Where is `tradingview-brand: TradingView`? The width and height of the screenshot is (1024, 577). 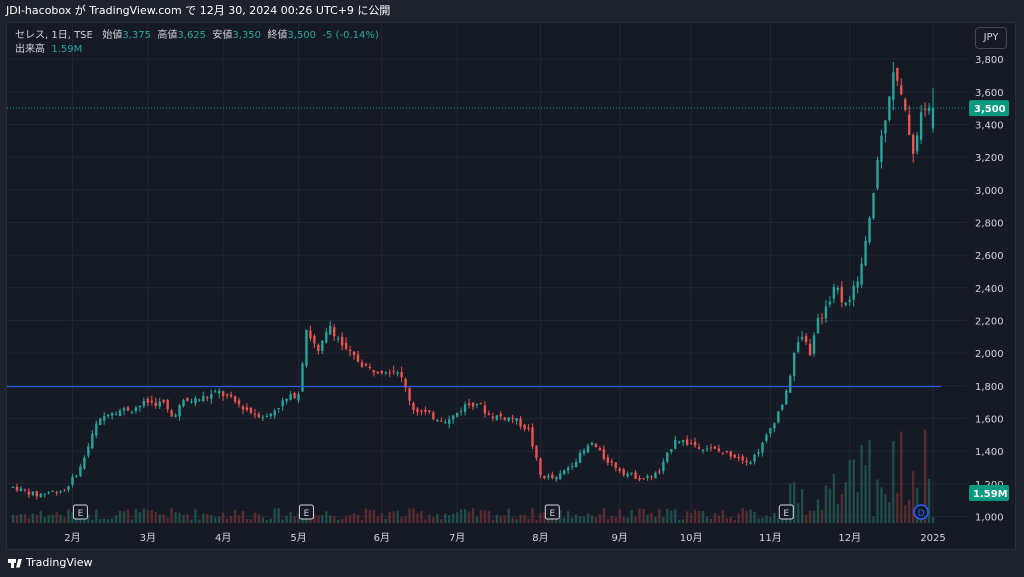 tradingview-brand: TradingView is located at coordinates (59, 562).